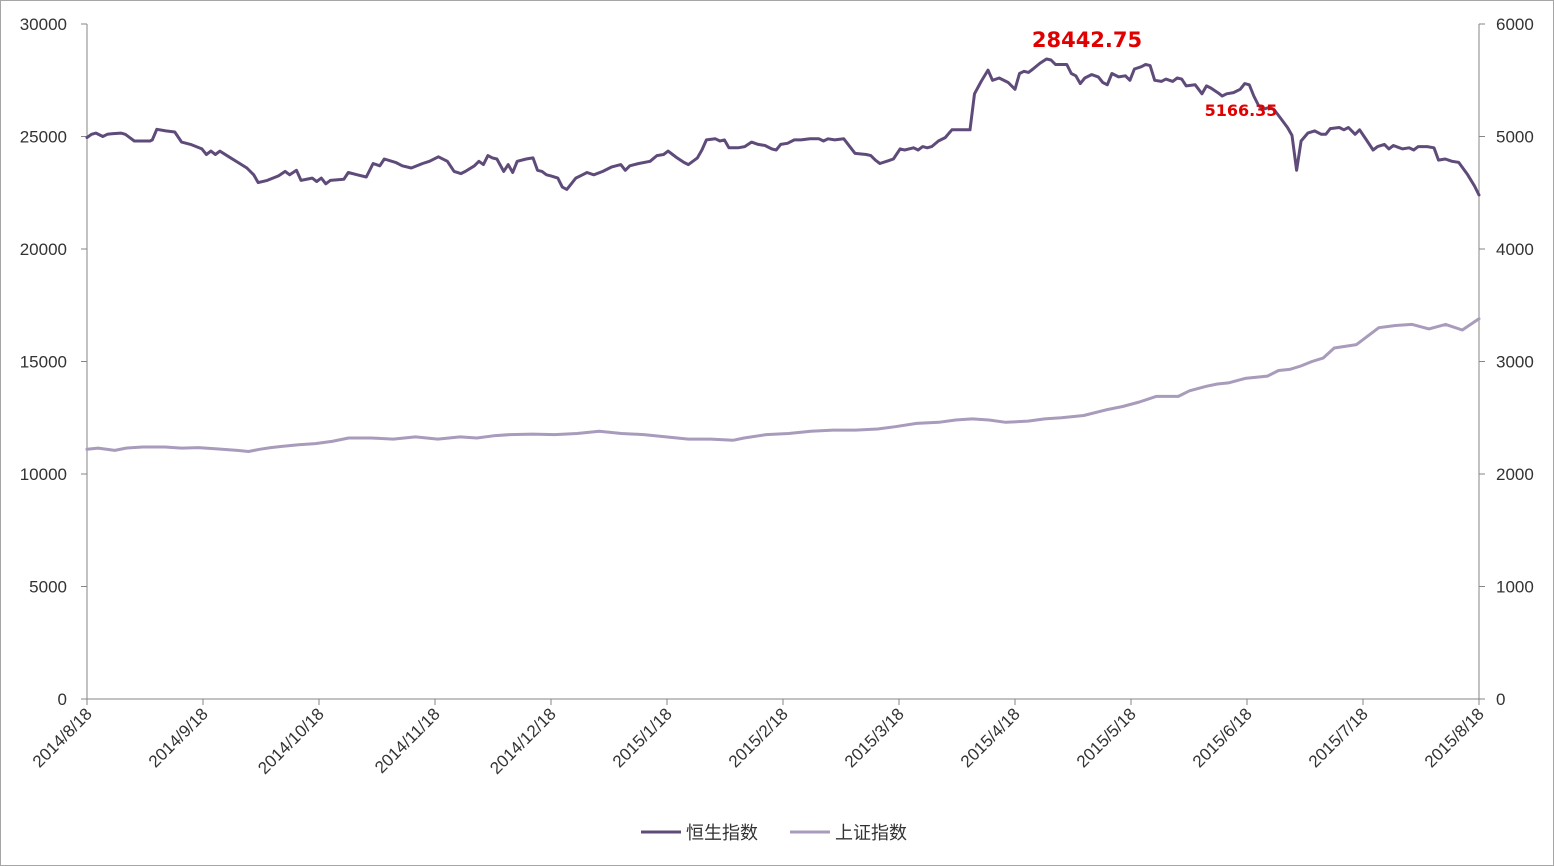  What do you see at coordinates (990, 737) in the screenshot?
I see `x-tick-label: 2015/4/18` at bounding box center [990, 737].